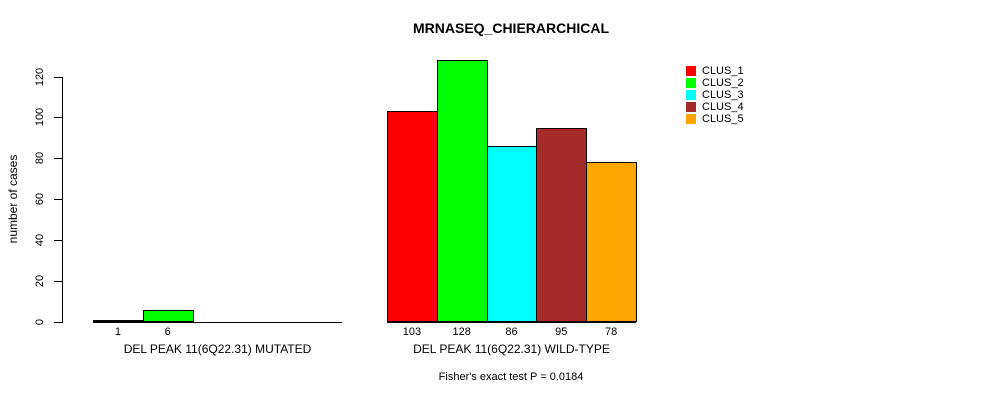 This screenshot has width=990, height=400. What do you see at coordinates (511, 377) in the screenshot?
I see `fisher-test-caption: Fisher's exact test P = 0.0184` at bounding box center [511, 377].